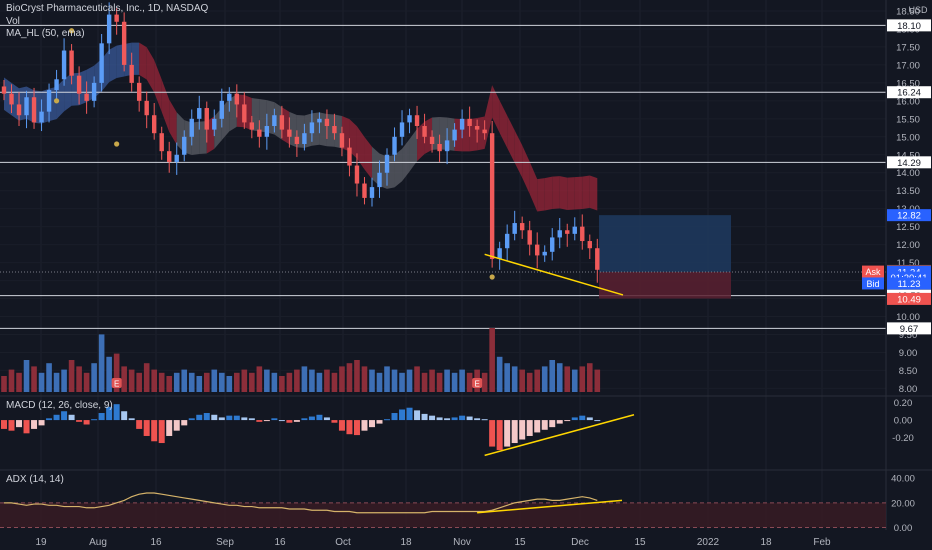 The image size is (932, 550). Describe the element at coordinates (59, 405) in the screenshot. I see `legend-macd: MACD (12, 26, close, 9)` at that location.